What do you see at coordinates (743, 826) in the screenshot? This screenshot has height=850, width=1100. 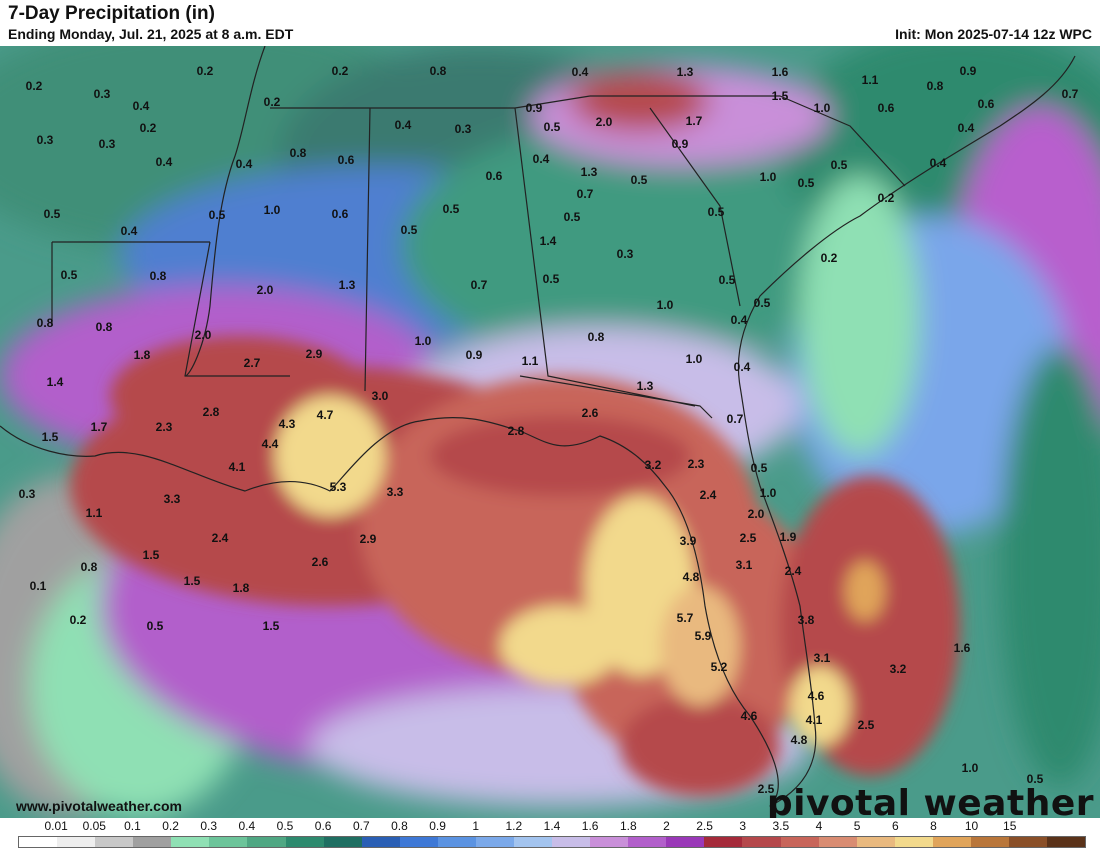 I see `legend-tick-label: 3` at bounding box center [743, 826].